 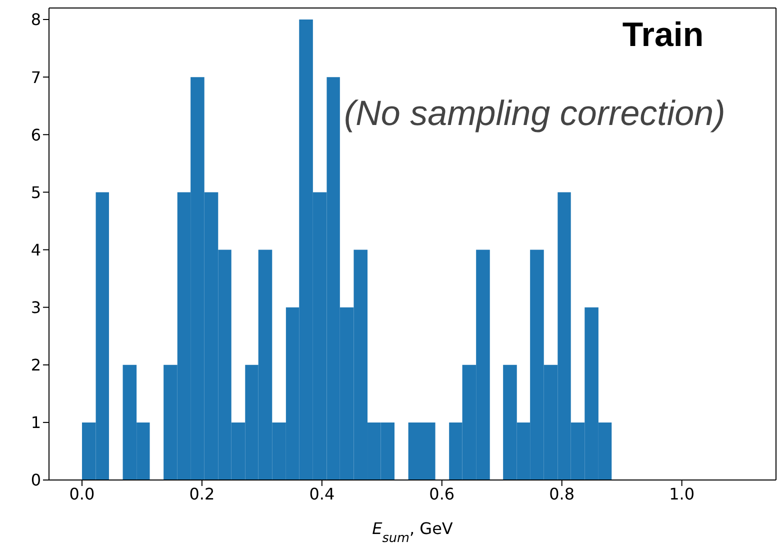 What do you see at coordinates (35, 20) in the screenshot?
I see `y-tick-label: 8` at bounding box center [35, 20].